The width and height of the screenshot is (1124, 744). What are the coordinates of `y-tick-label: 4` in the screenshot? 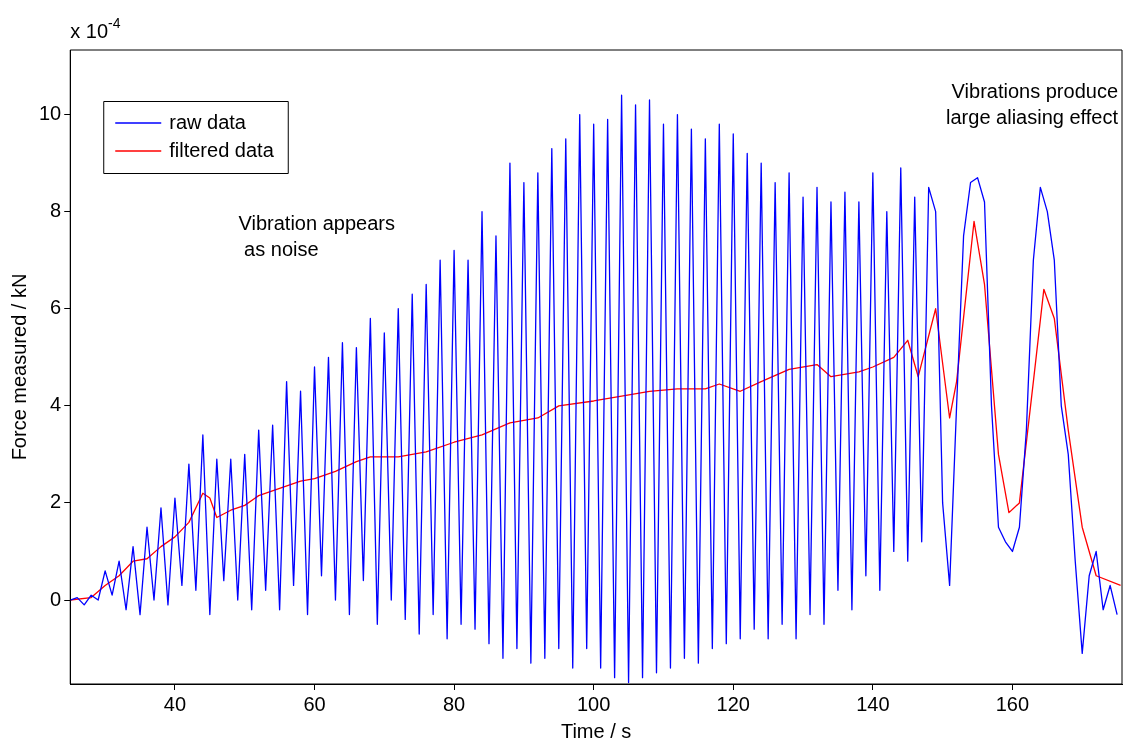 It's located at (56, 404).